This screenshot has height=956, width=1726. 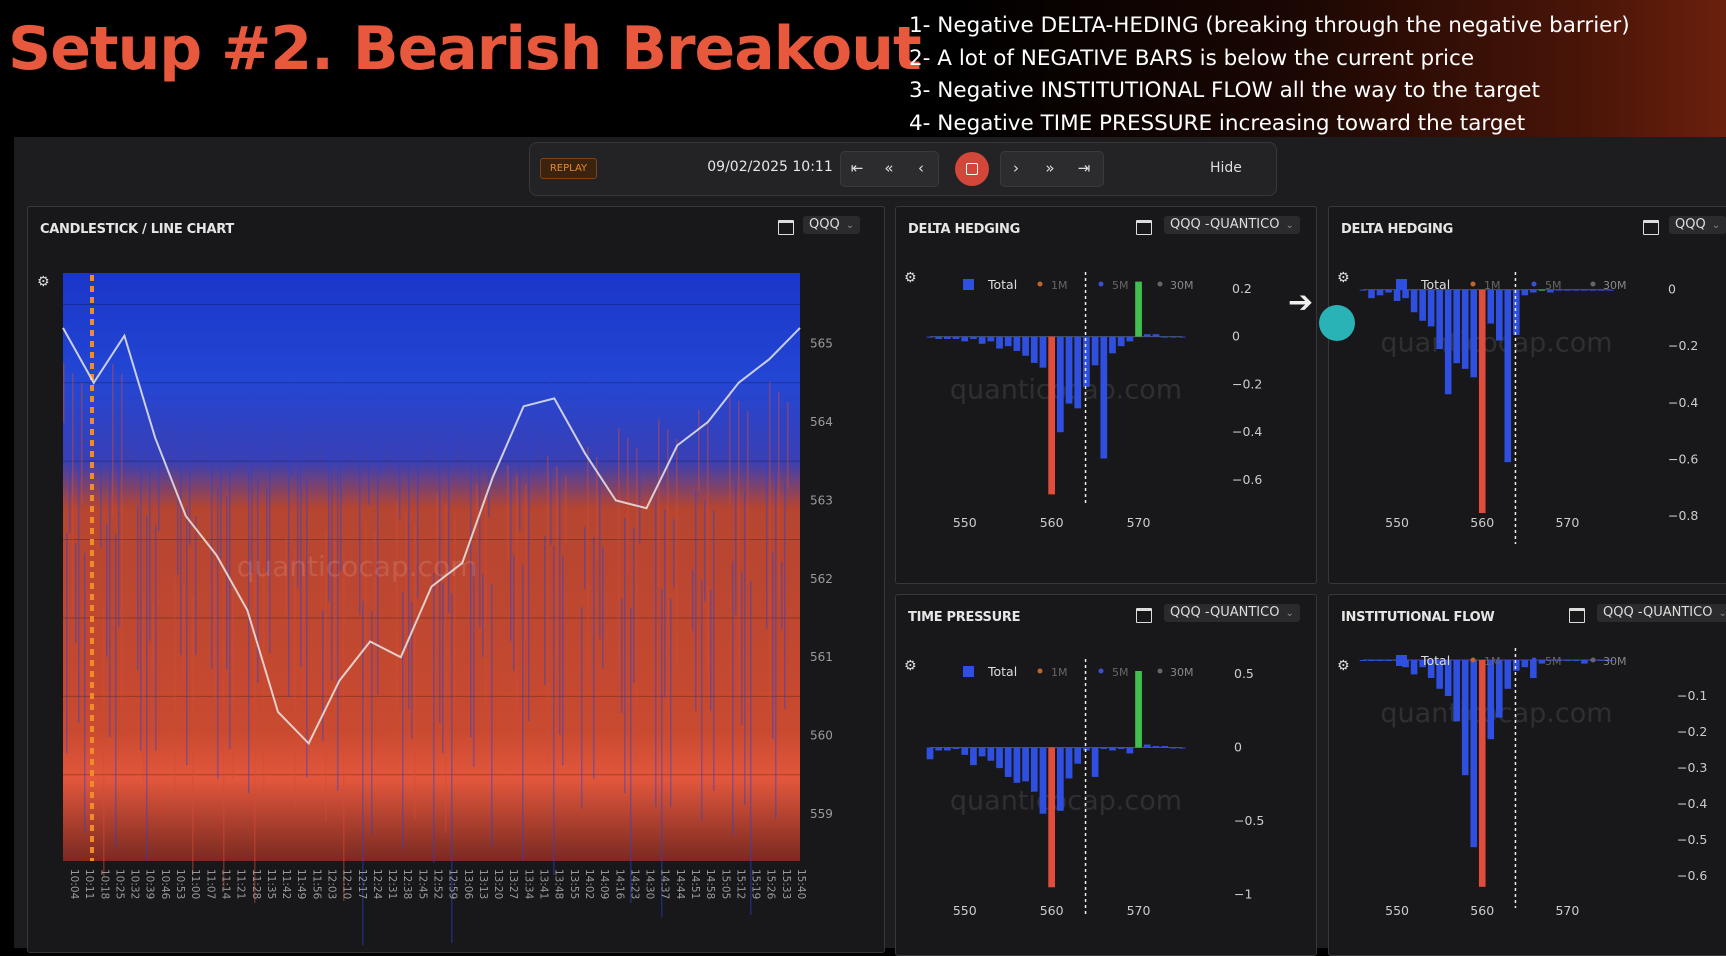 I want to click on time-tick-label: 14:02, so click(x=589, y=884).